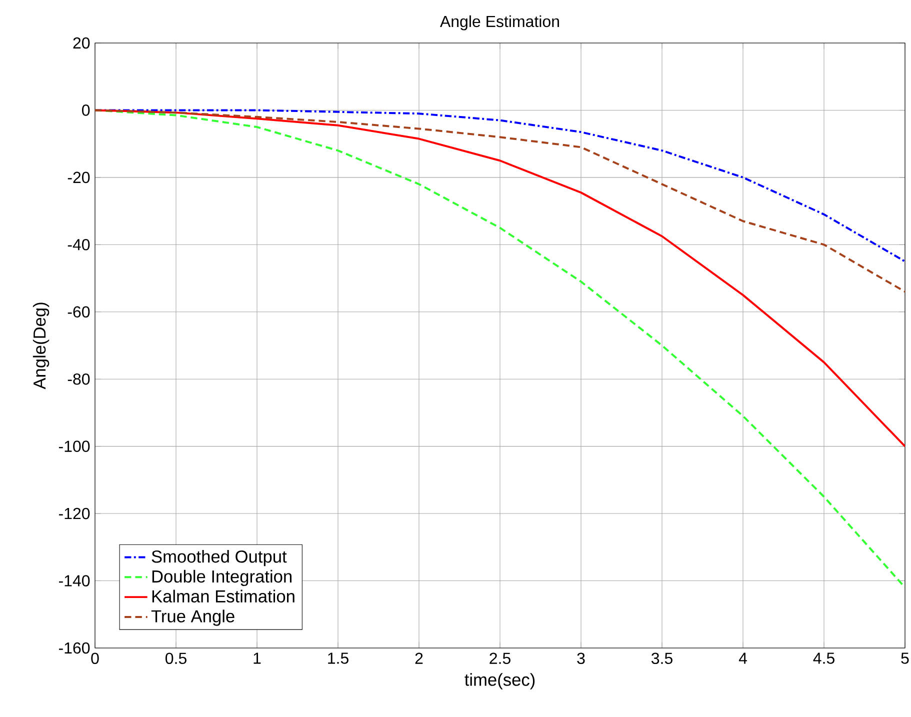 The image size is (911, 717). Describe the element at coordinates (742, 658) in the screenshot. I see `x-tick-label: 4` at that location.